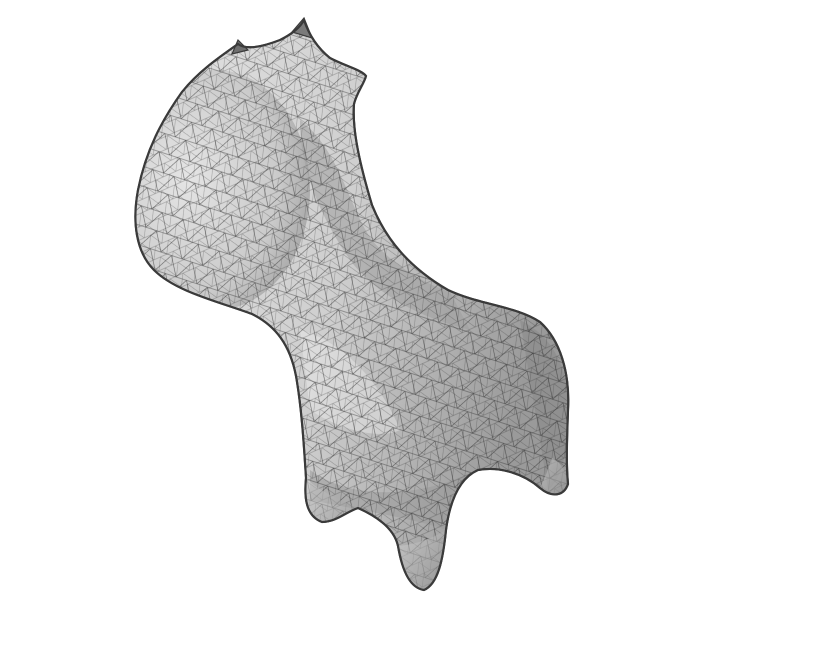 The image size is (816, 654). I want to click on front-leg, so click(422, 560).